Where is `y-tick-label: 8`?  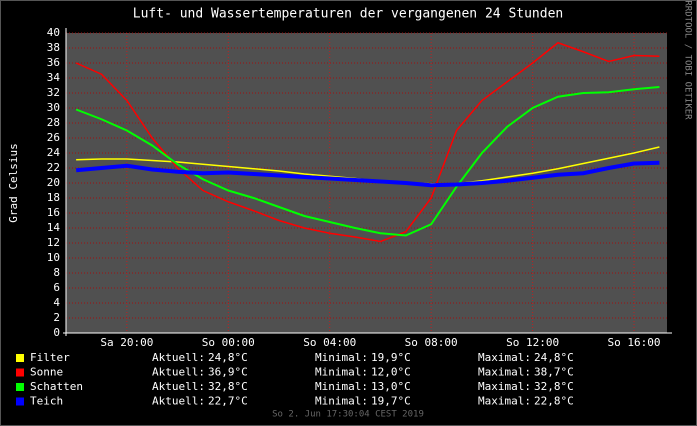
y-tick-label: 8 is located at coordinates (56, 272).